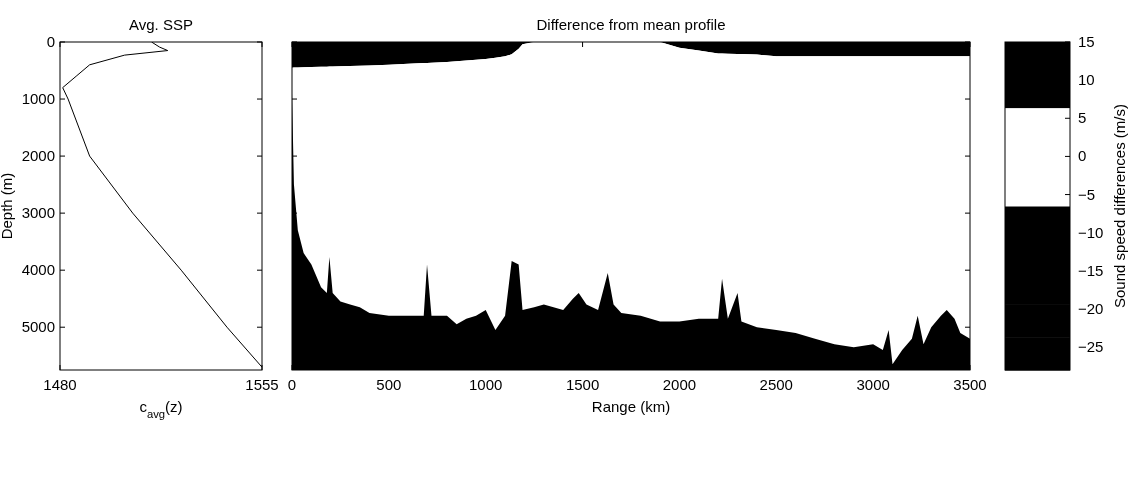 Image resolution: width=1146 pixels, height=491 pixels. Describe the element at coordinates (486, 384) in the screenshot. I see `x-tick-label: 1000` at that location.